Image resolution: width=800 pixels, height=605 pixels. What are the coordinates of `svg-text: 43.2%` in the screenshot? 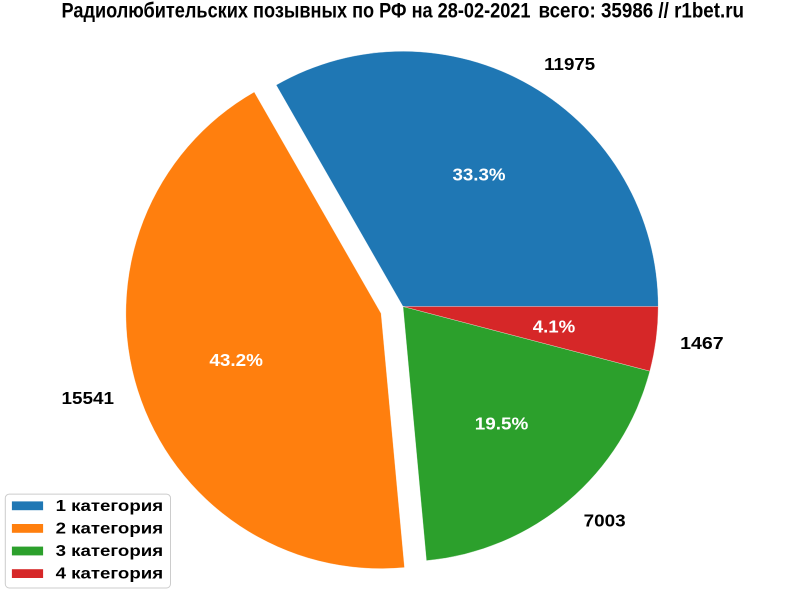 It's located at (236, 360).